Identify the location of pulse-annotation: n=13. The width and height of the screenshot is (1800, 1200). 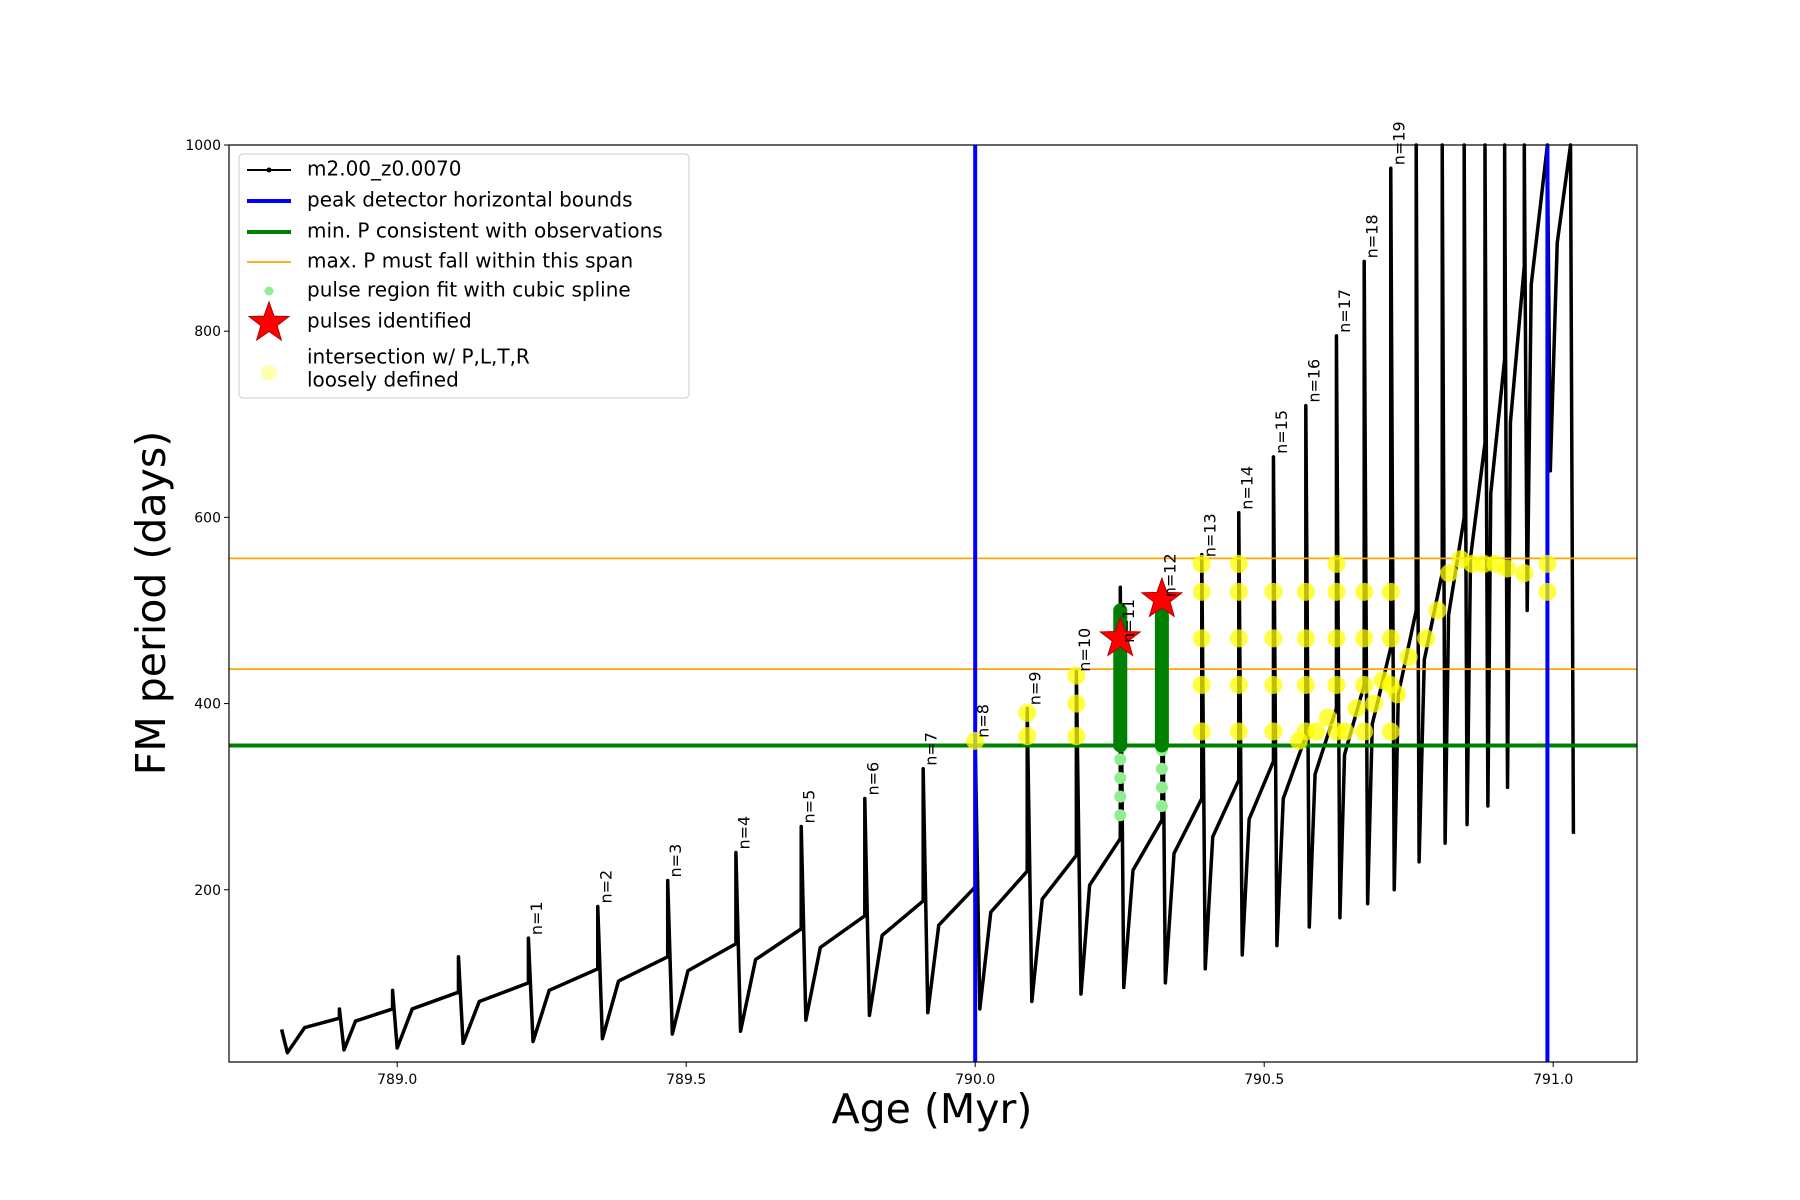
(1209, 535).